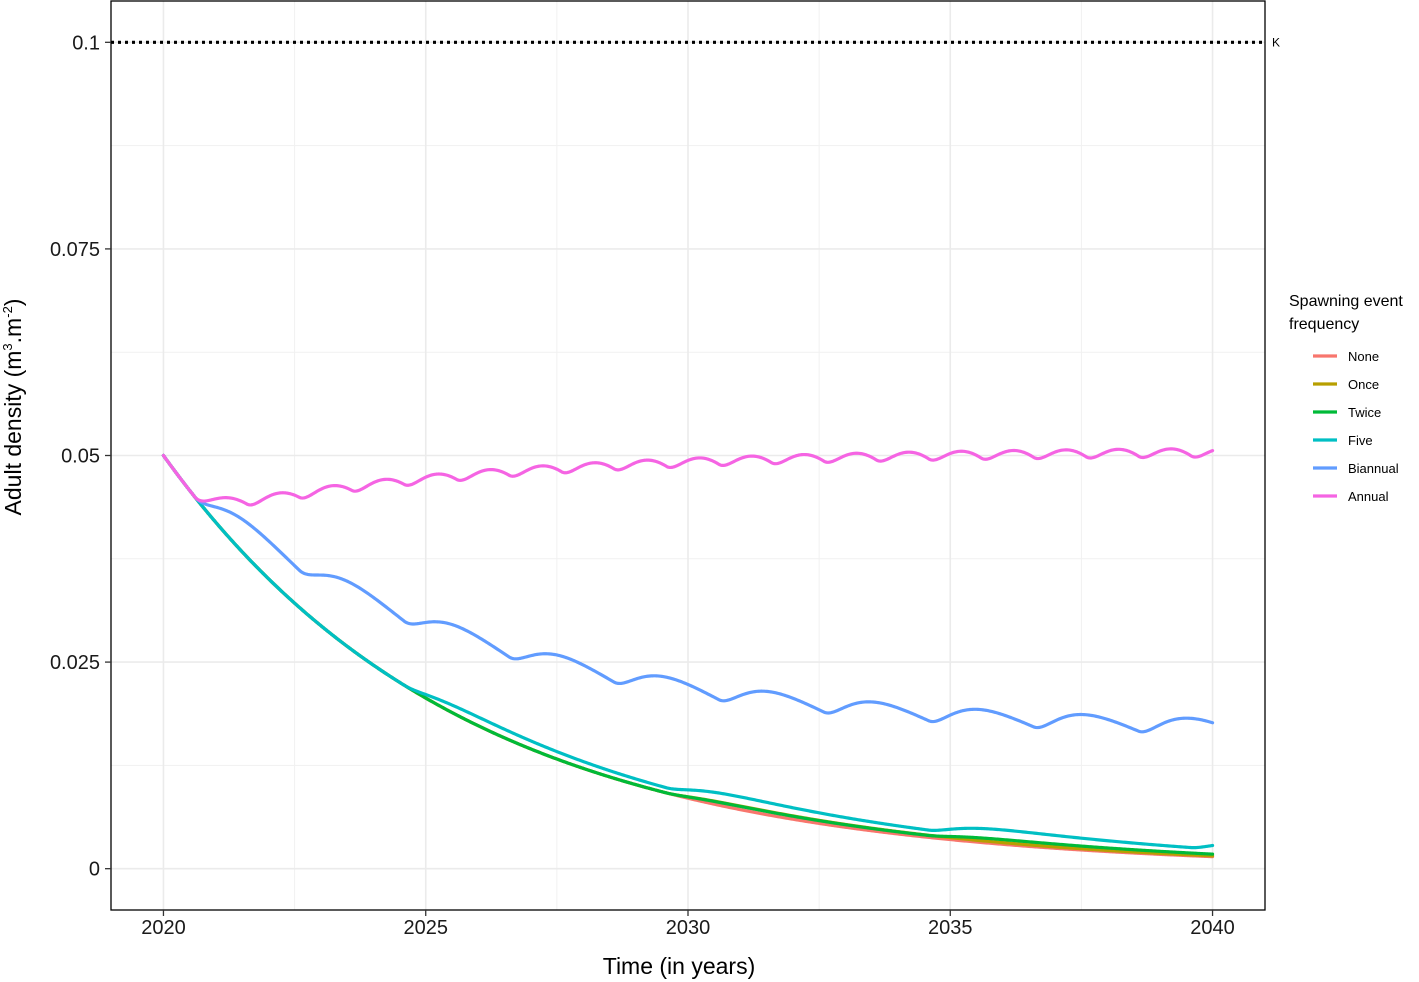 The height and width of the screenshot is (982, 1419). Describe the element at coordinates (688, 928) in the screenshot. I see `x-tick-label: 2030` at that location.